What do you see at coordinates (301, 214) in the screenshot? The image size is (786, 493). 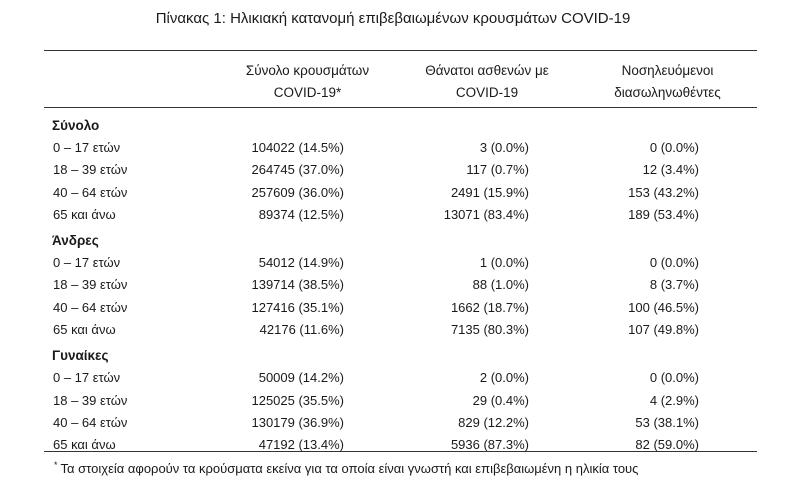 I see `total-cases-cell: 89374 (12.5%)` at bounding box center [301, 214].